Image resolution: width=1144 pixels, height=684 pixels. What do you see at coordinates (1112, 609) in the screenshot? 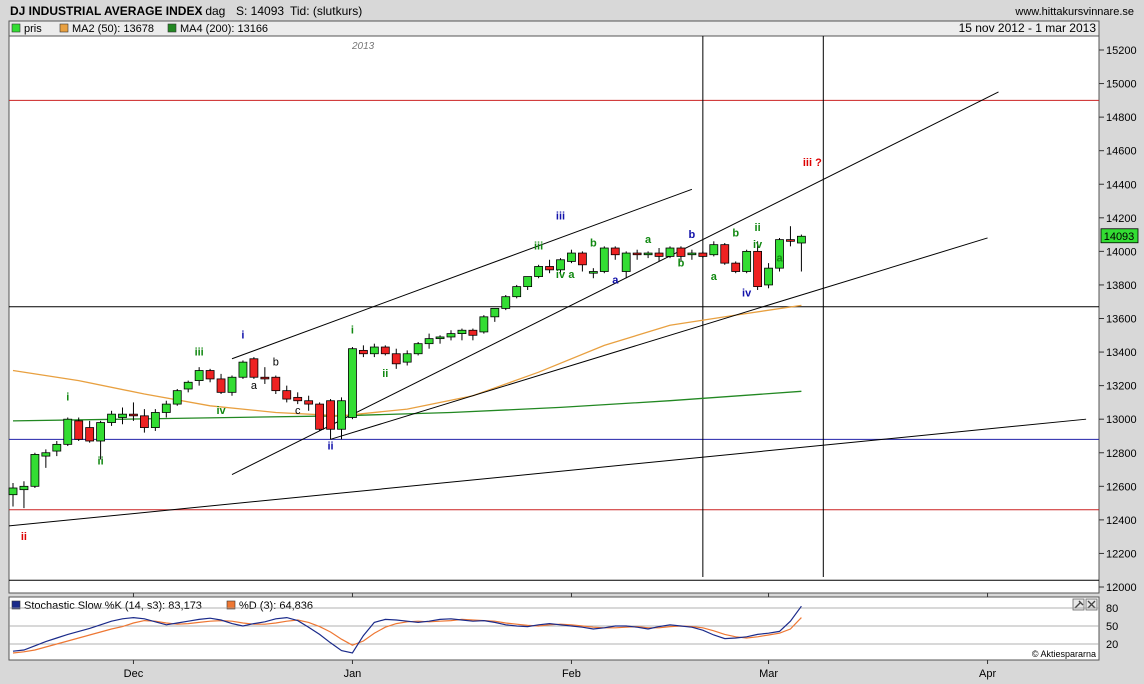
I see `stochastic-tick-label: 80` at bounding box center [1112, 609].